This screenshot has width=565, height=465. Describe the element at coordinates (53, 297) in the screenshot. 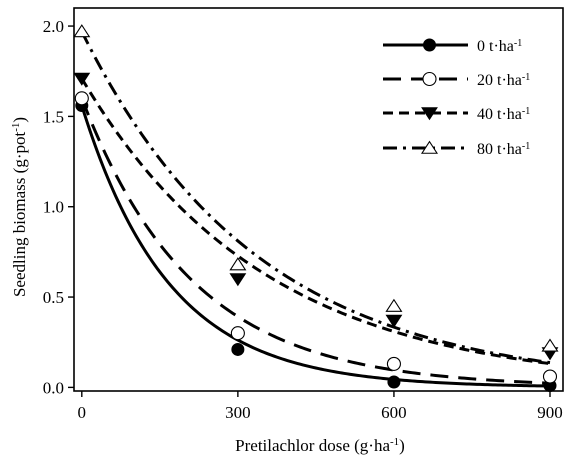

I see `y-tick-label: 0.5` at that location.